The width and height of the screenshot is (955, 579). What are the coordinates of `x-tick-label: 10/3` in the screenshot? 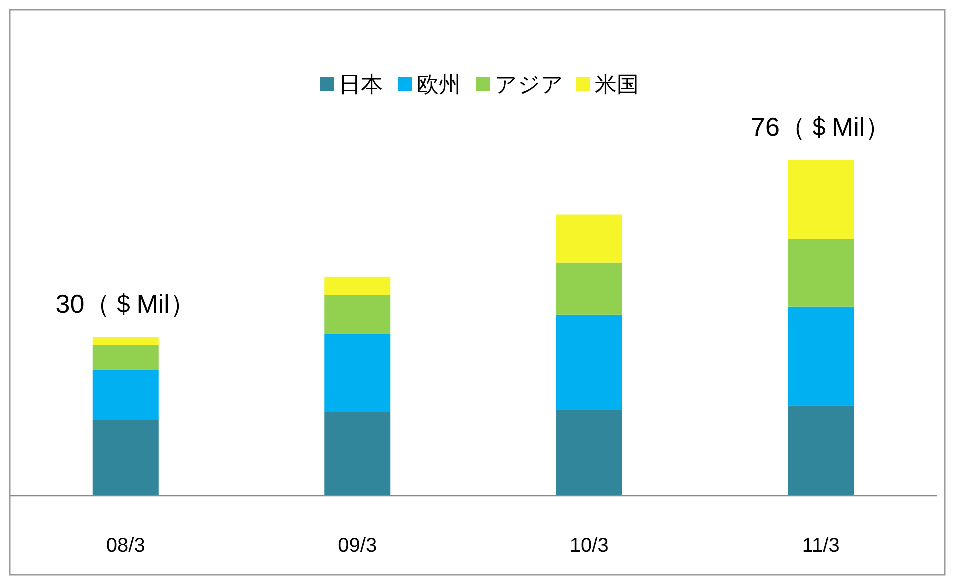 It's located at (589, 546).